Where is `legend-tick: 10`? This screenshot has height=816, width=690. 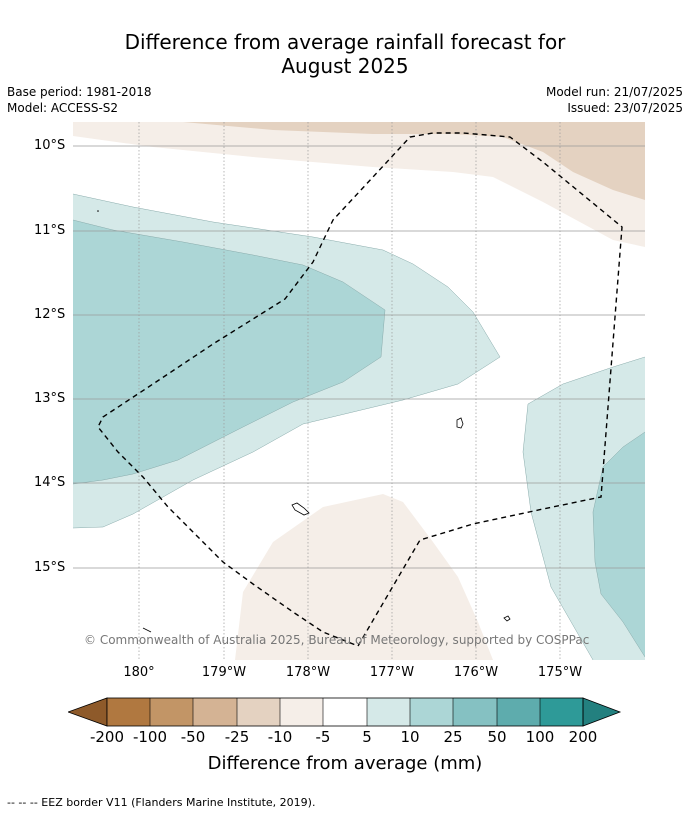 legend-tick: 10 is located at coordinates (410, 737).